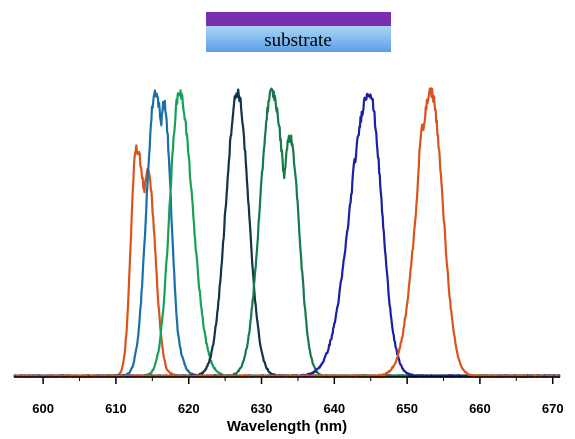 The image size is (575, 439). What do you see at coordinates (407, 408) in the screenshot?
I see `x-tick-label: 650` at bounding box center [407, 408].